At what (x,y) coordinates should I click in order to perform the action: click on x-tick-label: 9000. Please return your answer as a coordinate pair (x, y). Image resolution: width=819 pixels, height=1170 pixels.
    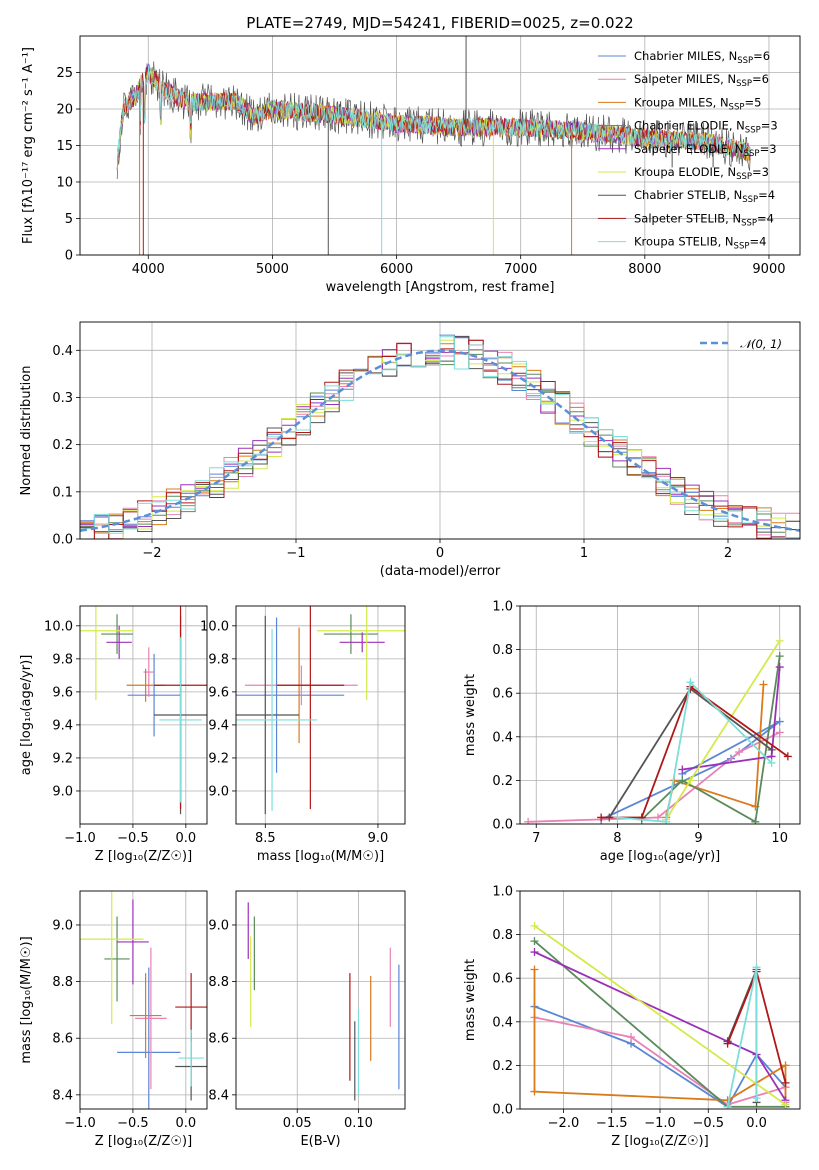
    Looking at the image, I should click on (768, 269).